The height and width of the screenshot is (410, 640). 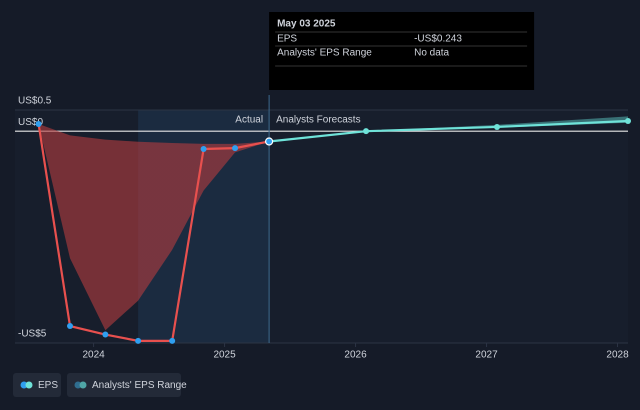 I want to click on x-tick-label: 2028, so click(x=617, y=355).